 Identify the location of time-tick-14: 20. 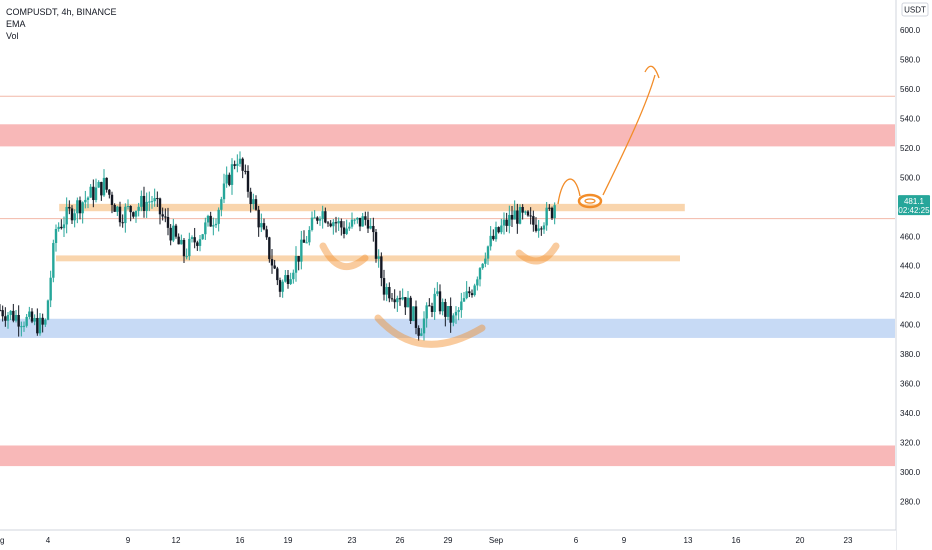
(800, 540).